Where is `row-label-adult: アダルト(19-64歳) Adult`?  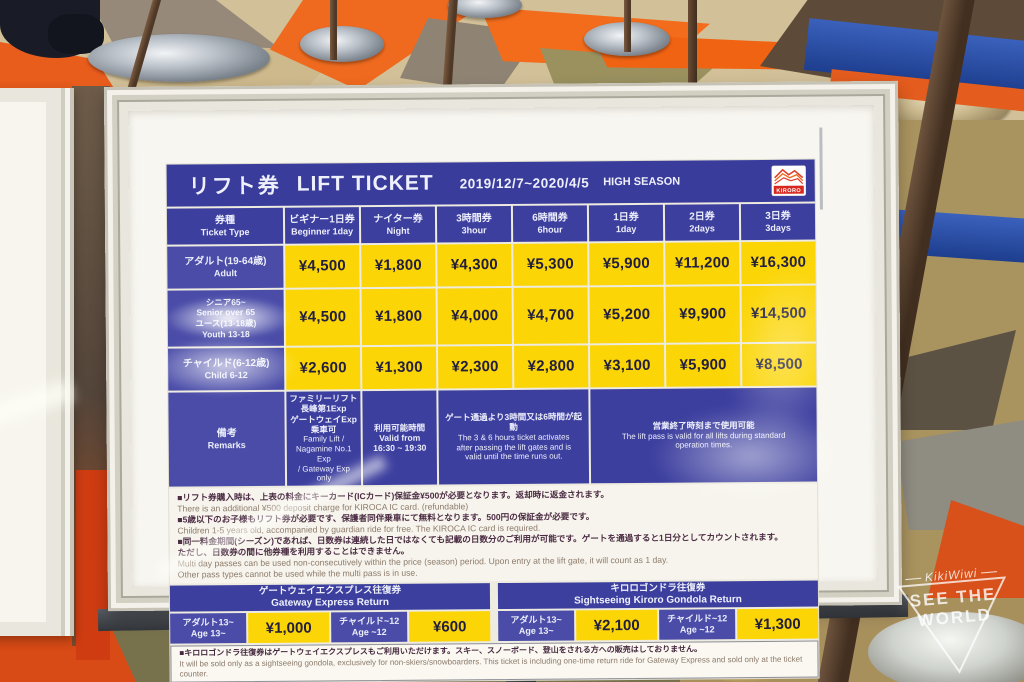 row-label-adult: アダルト(19-64歳) Adult is located at coordinates (225, 267).